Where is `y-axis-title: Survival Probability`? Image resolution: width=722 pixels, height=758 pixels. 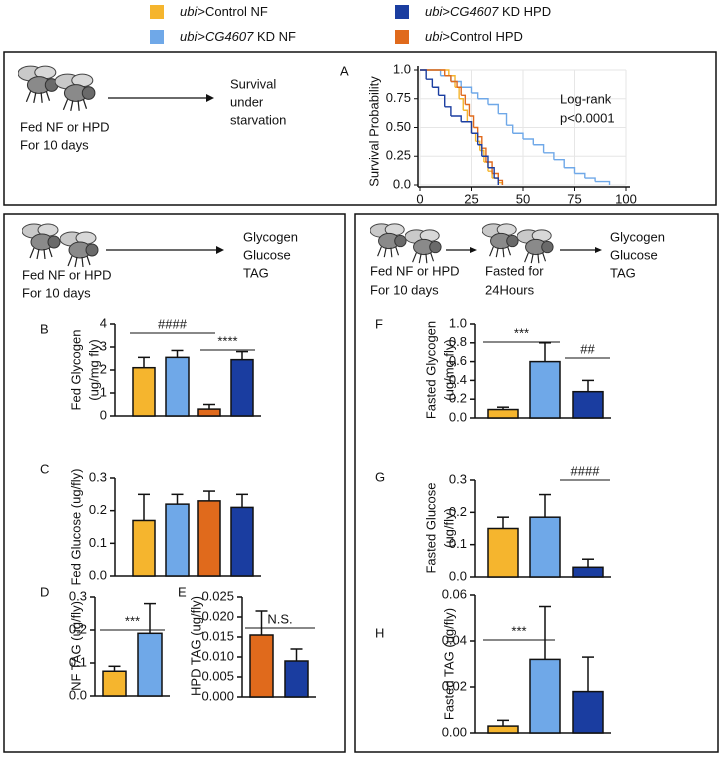
y-axis-title: Survival Probability is located at coordinates (373, 131).